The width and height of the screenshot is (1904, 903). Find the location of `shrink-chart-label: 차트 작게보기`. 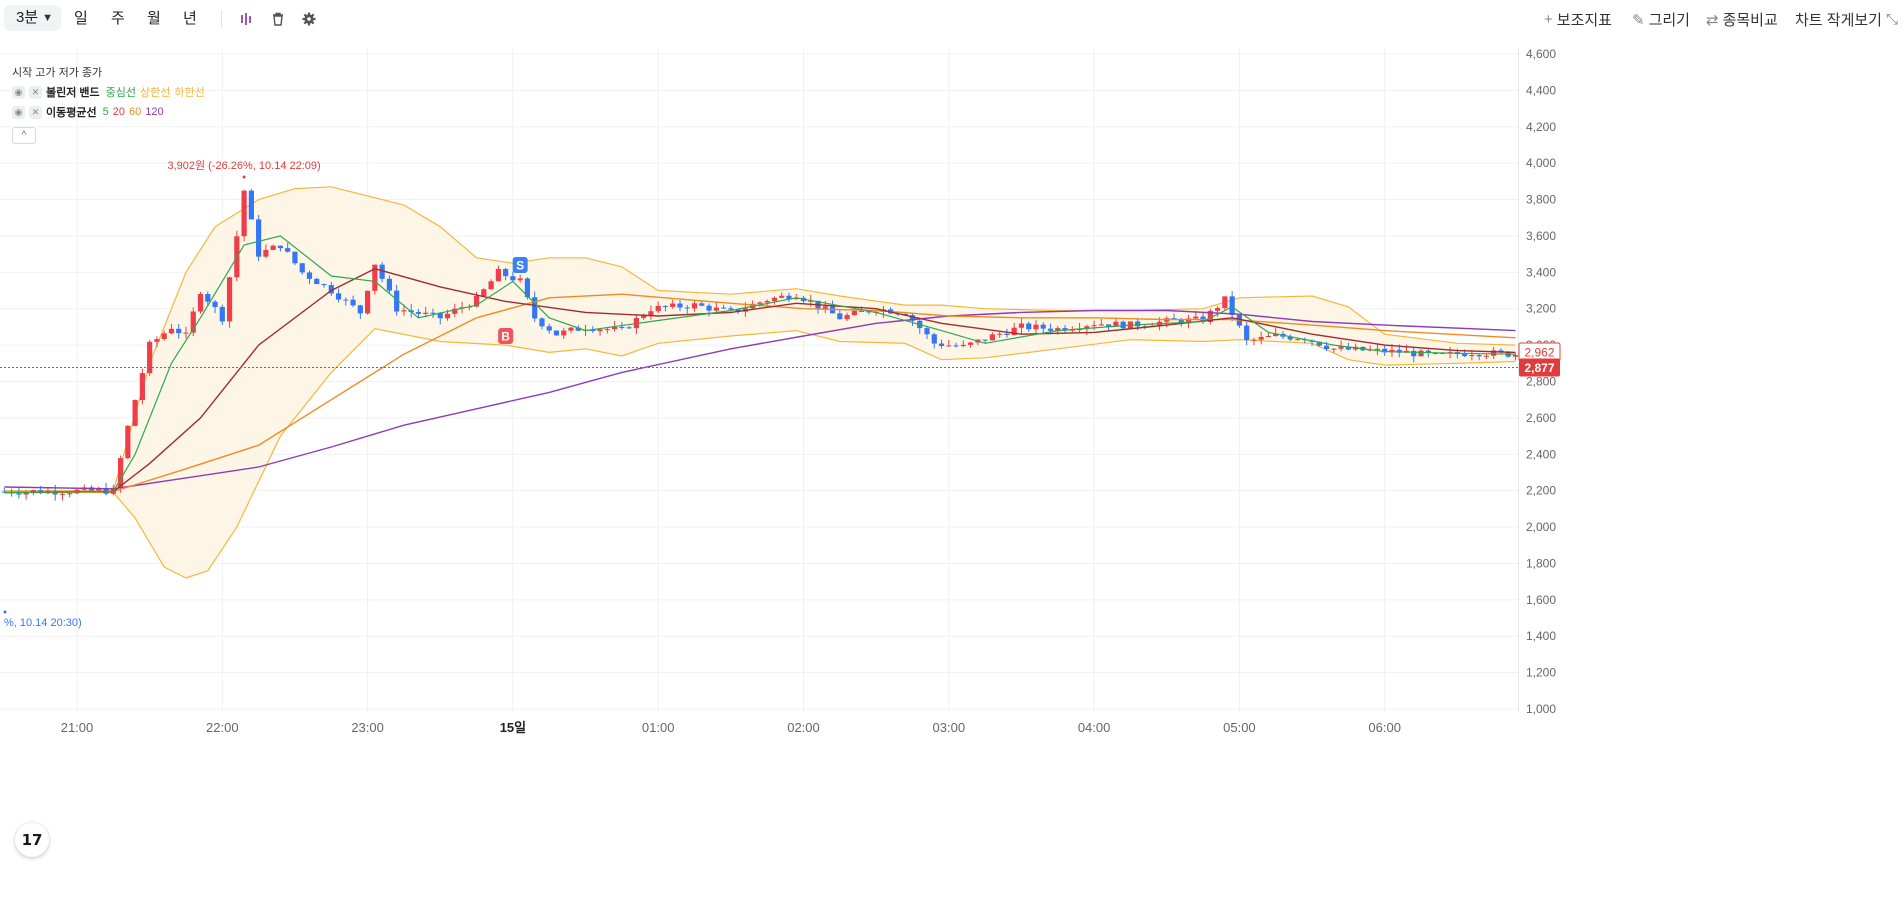

shrink-chart-label: 차트 작게보기 is located at coordinates (1838, 20).